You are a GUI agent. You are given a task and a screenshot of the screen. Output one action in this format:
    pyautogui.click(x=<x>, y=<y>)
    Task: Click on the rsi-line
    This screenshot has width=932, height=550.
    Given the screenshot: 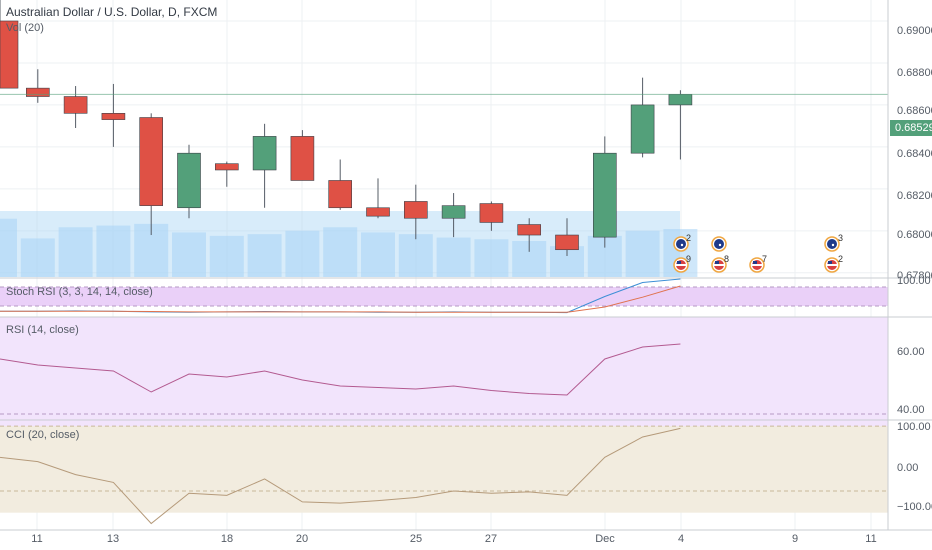 What is the action you would take?
    pyautogui.click(x=340, y=369)
    